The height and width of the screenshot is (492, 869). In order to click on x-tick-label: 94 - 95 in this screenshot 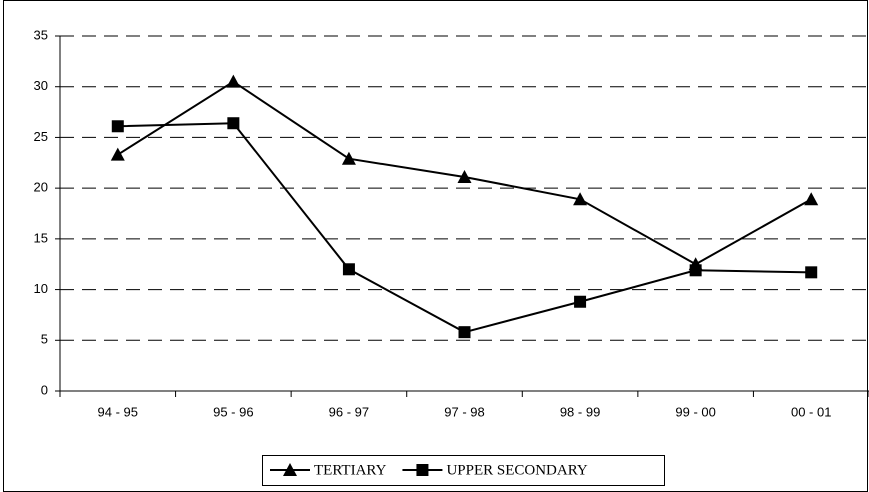, I will do `click(118, 411)`.